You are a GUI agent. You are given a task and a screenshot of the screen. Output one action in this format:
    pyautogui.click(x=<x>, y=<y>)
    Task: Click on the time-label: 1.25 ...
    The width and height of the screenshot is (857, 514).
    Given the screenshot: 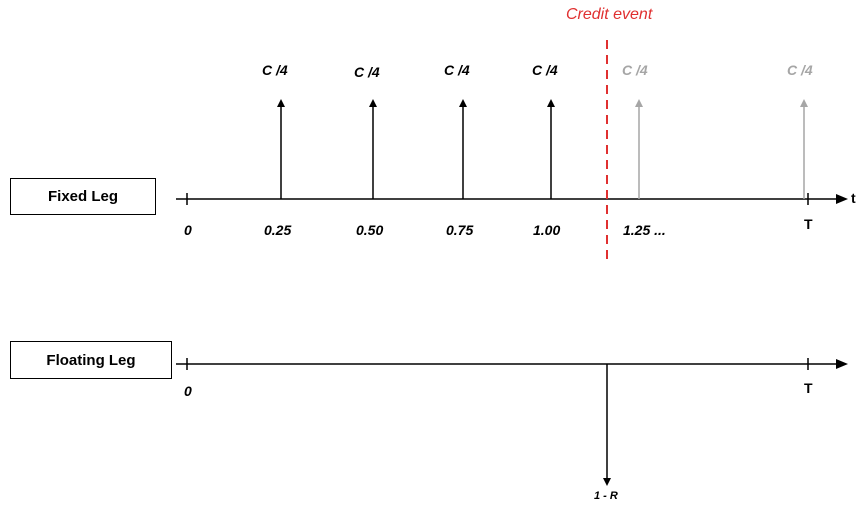 What is the action you would take?
    pyautogui.click(x=644, y=230)
    